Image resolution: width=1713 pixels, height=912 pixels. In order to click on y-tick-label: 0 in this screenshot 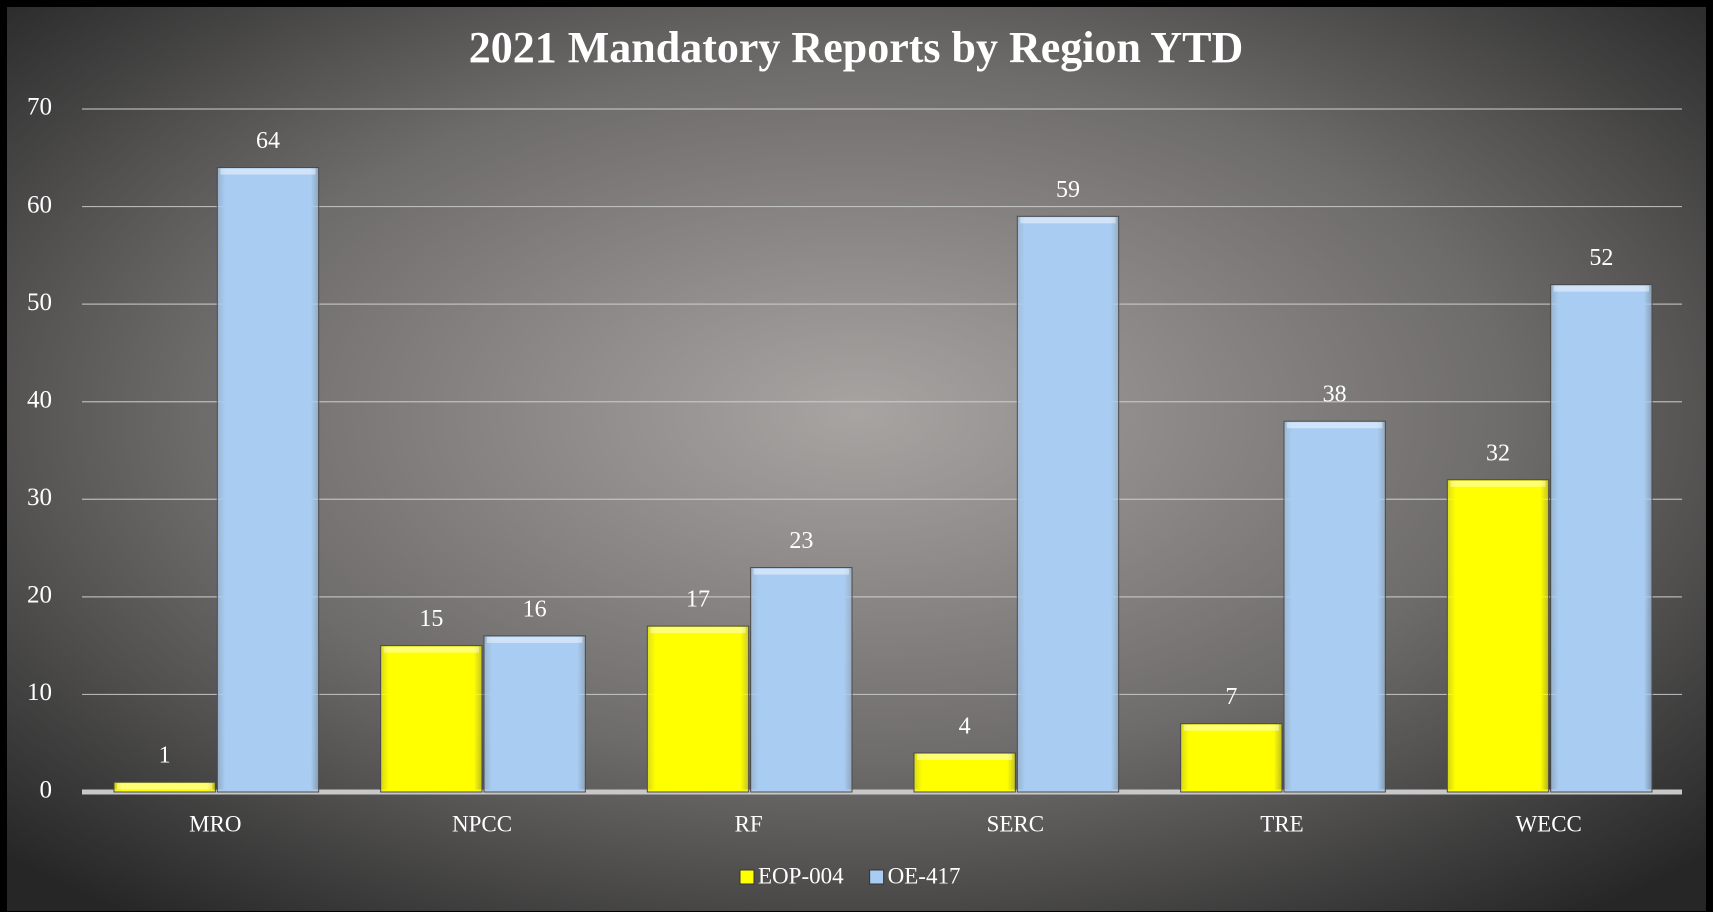, I will do `click(46, 790)`.